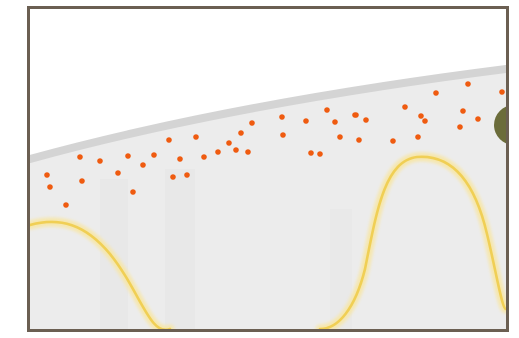 The image size is (519, 338). I want to click on left-strand, so click(102, 273).